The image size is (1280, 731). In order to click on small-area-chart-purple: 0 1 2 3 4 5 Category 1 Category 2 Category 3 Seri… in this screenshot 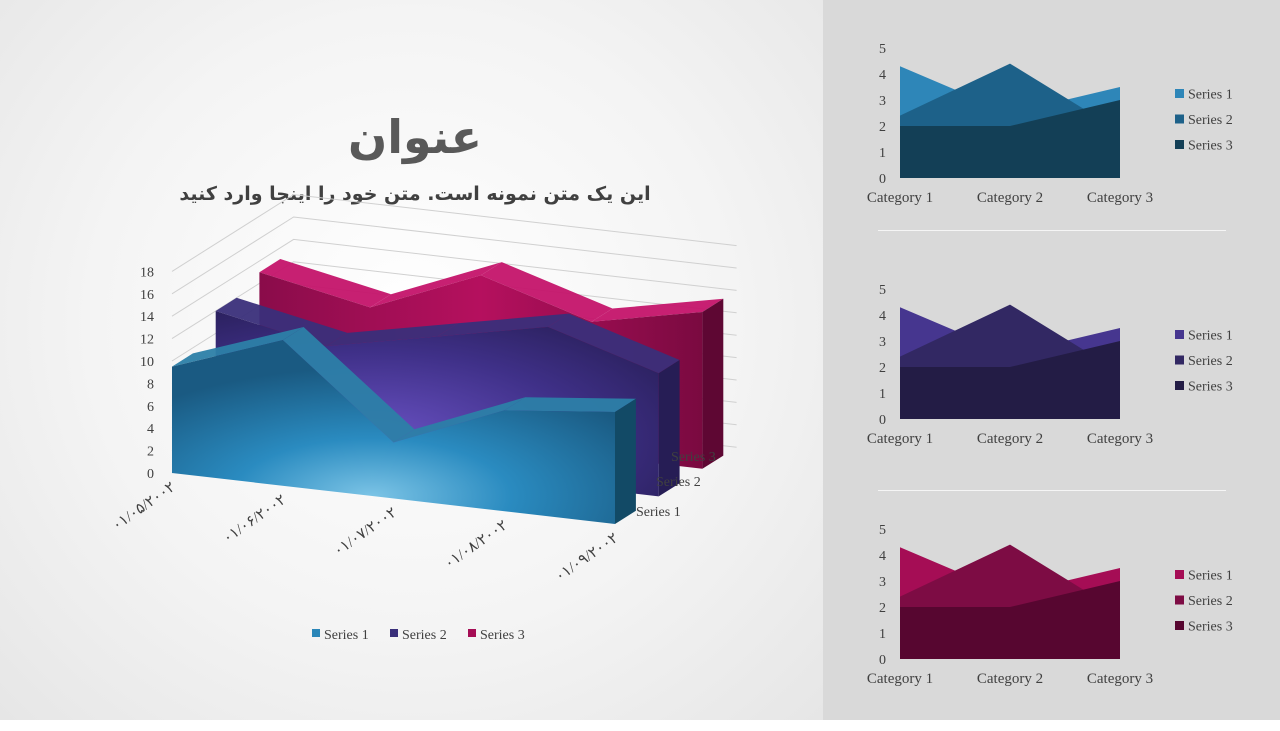, I will do `click(1050, 365)`.